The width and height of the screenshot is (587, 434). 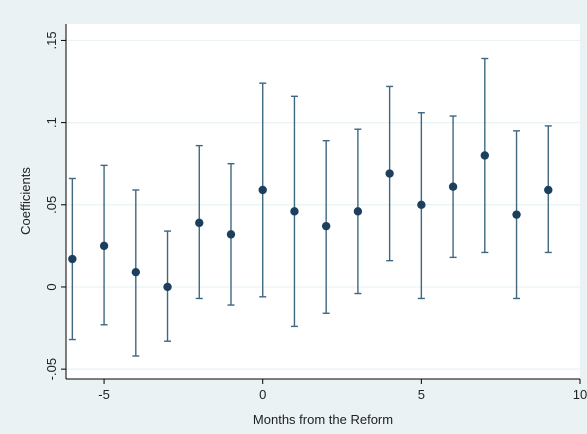 What do you see at coordinates (580, 394) in the screenshot?
I see `x-tick-label: 10` at bounding box center [580, 394].